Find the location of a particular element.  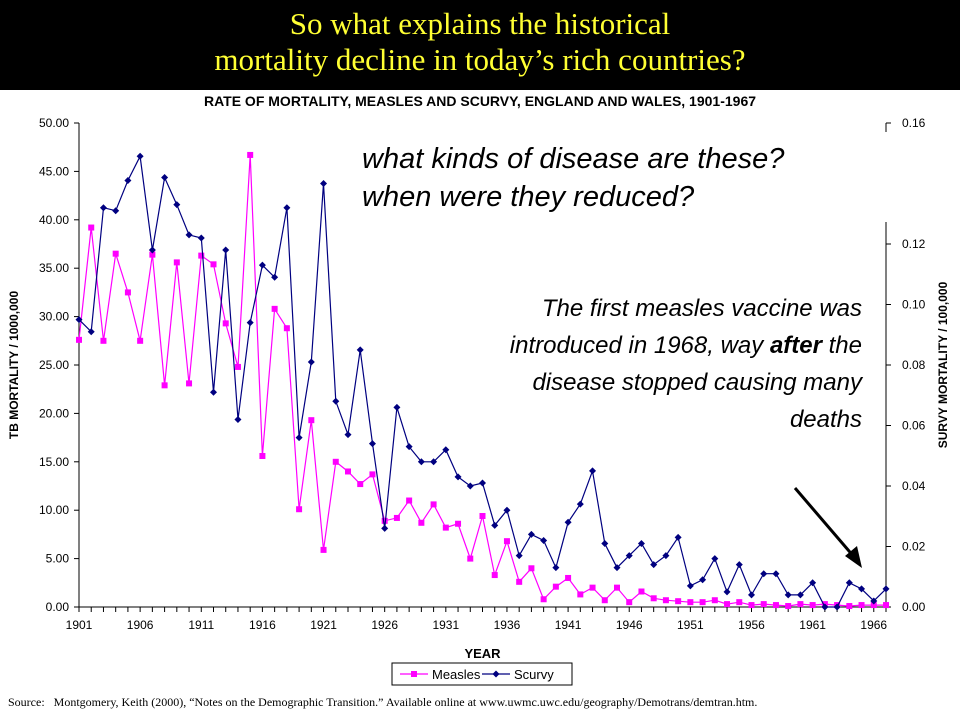

left-tick-label: 40.00 is located at coordinates (54, 220).